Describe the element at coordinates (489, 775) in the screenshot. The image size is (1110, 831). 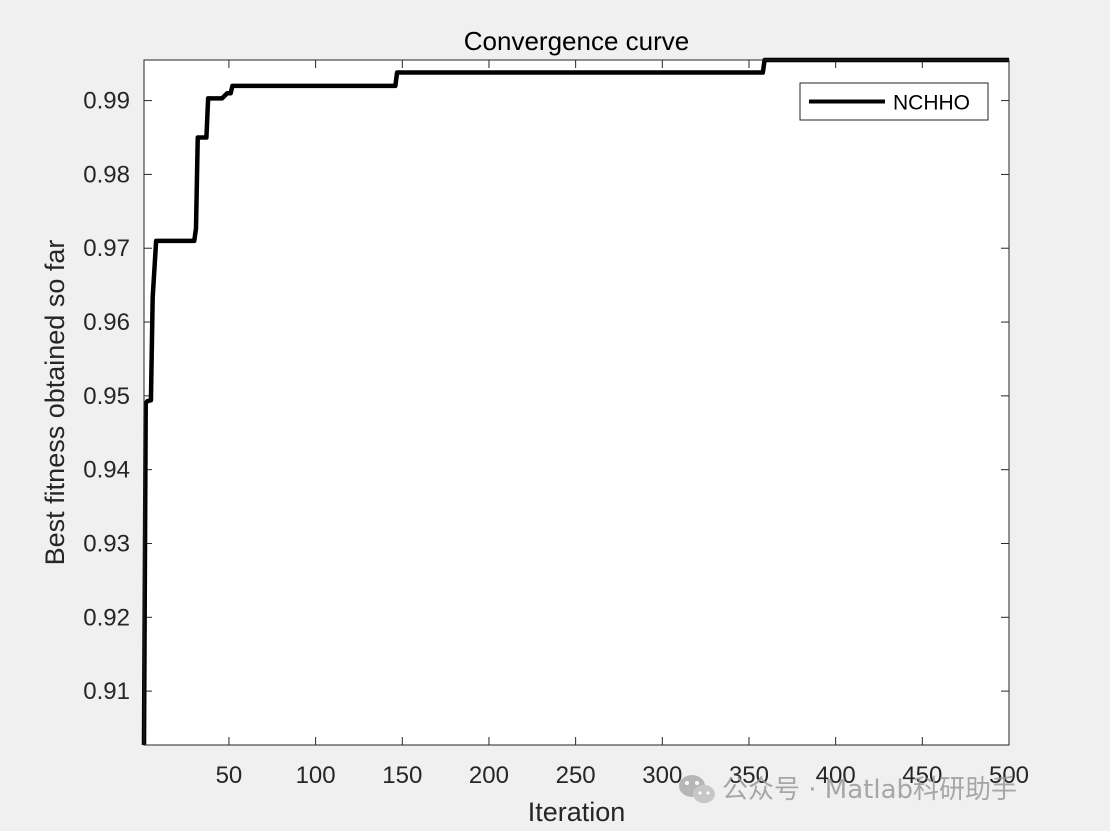
I see `x-tick-label: 200` at that location.